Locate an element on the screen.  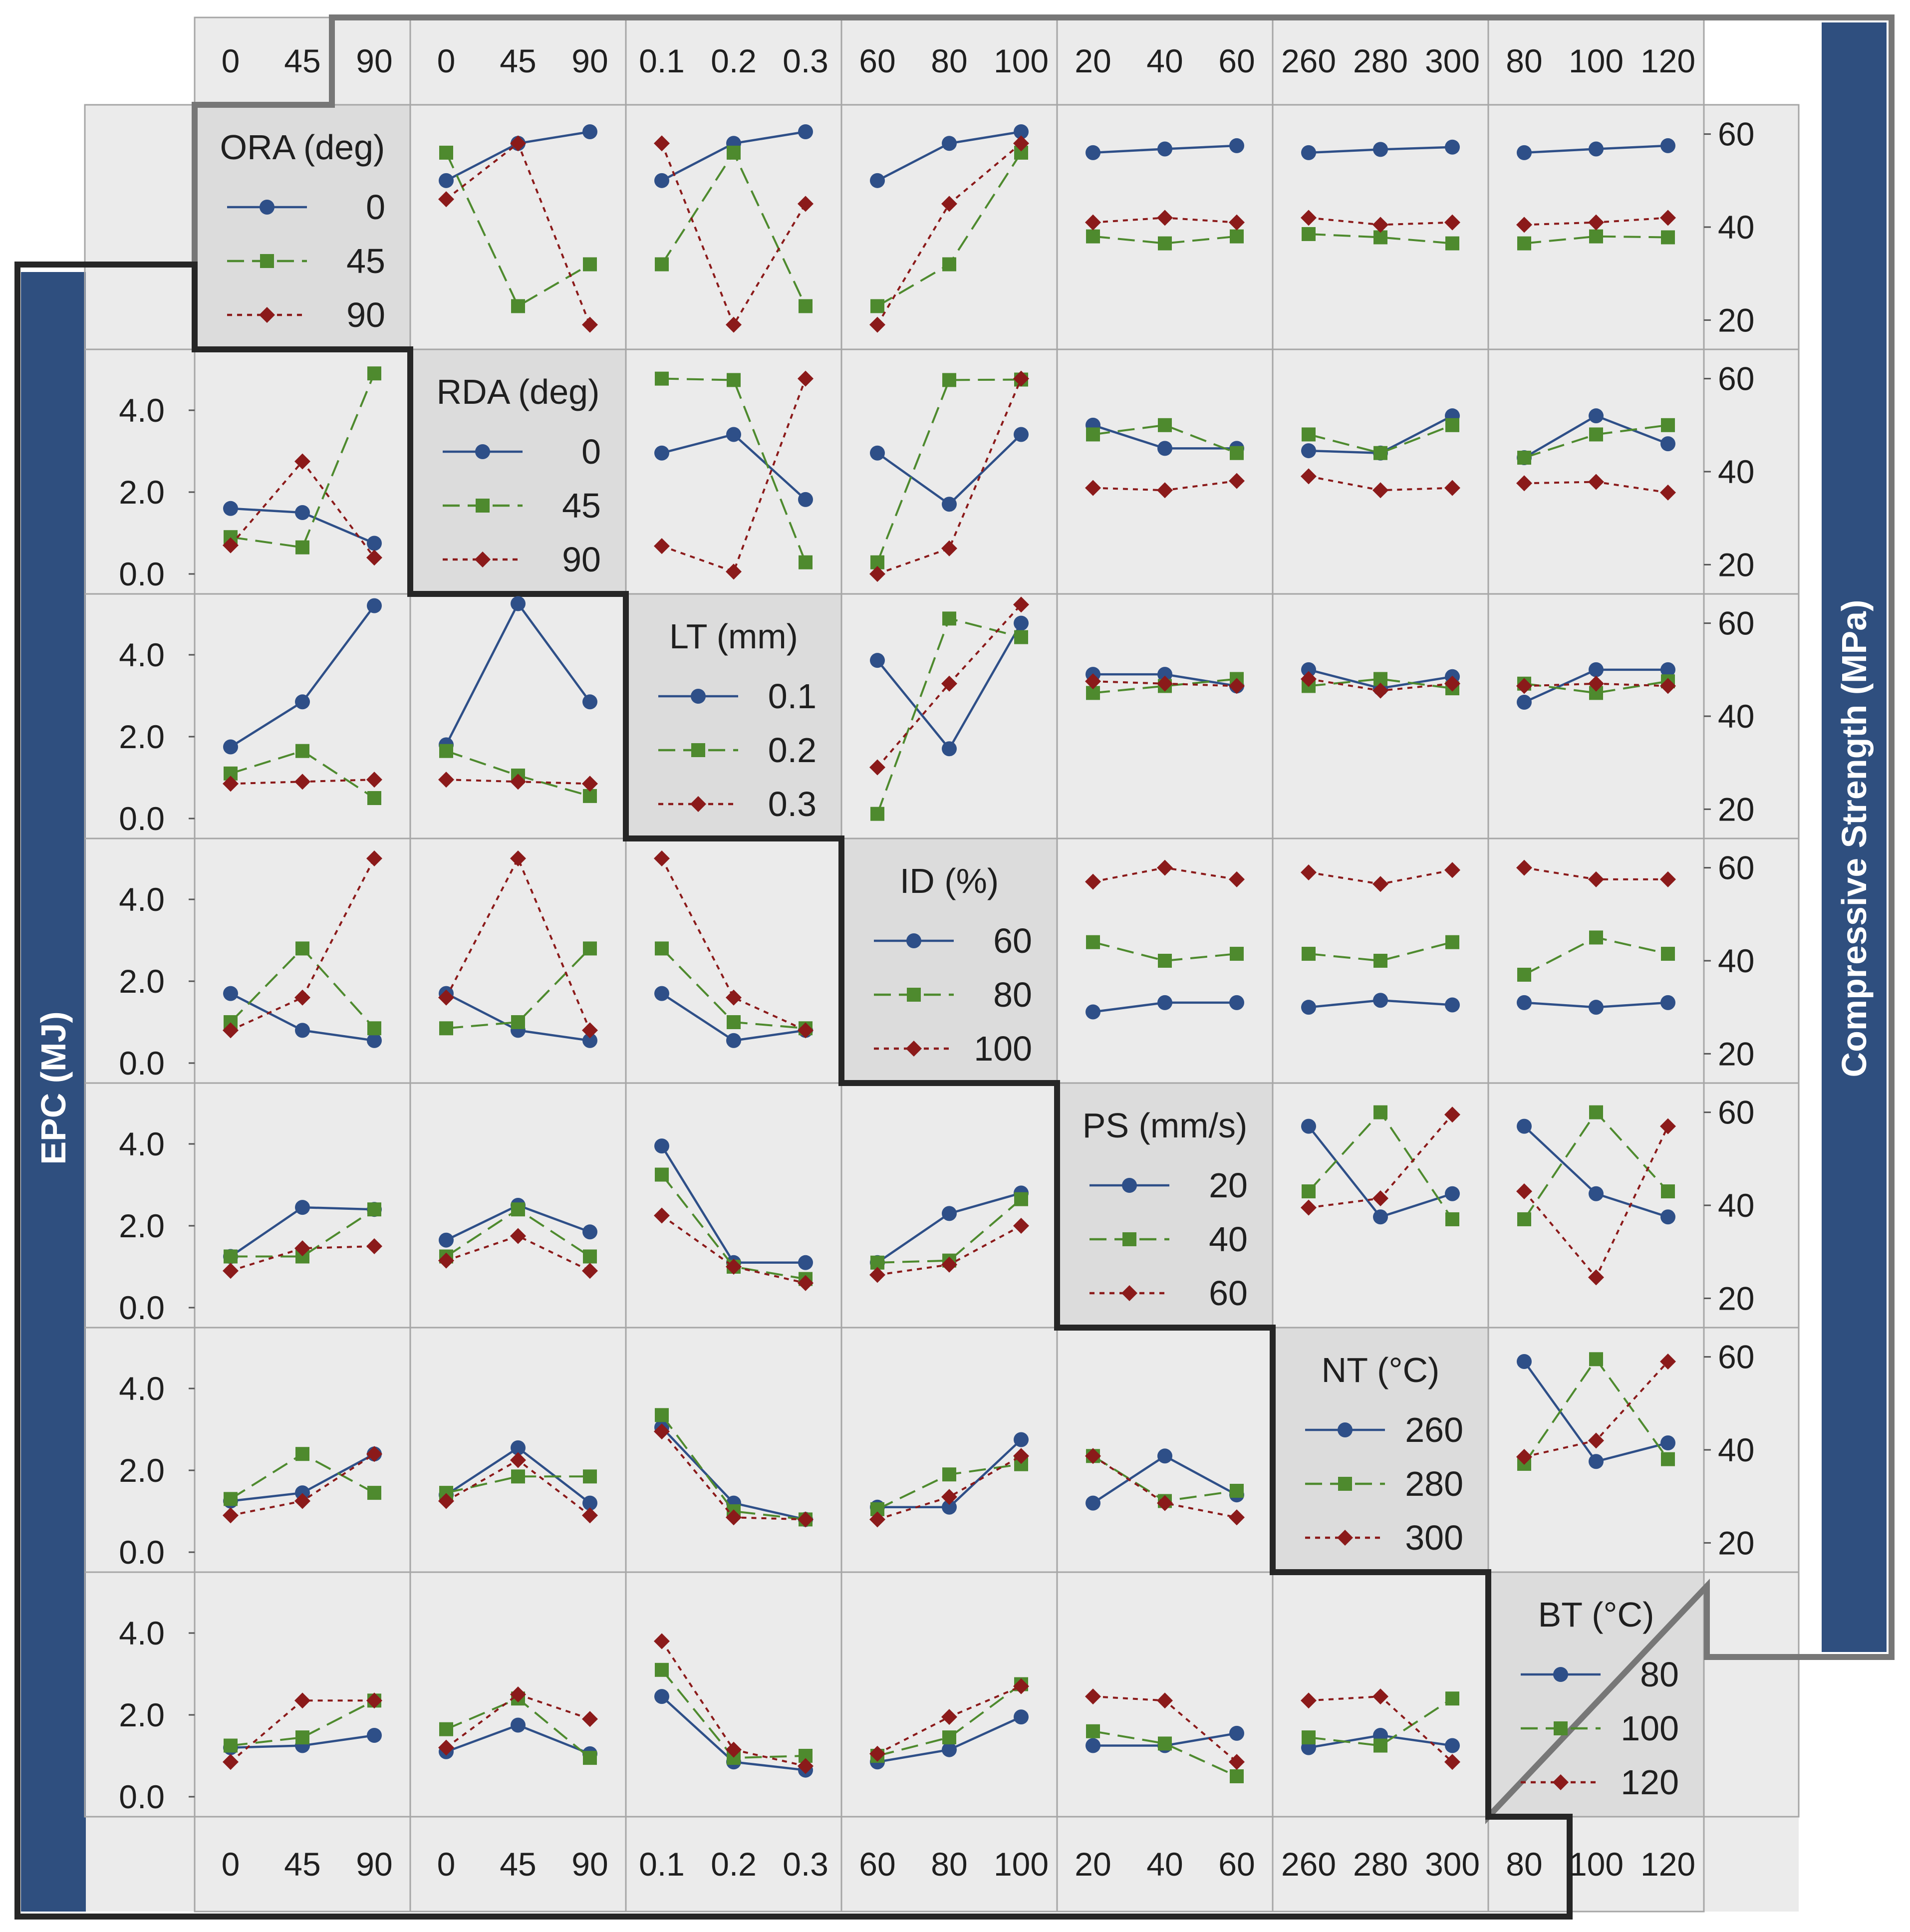
right-tick-label: 40 is located at coordinates (1736, 716).